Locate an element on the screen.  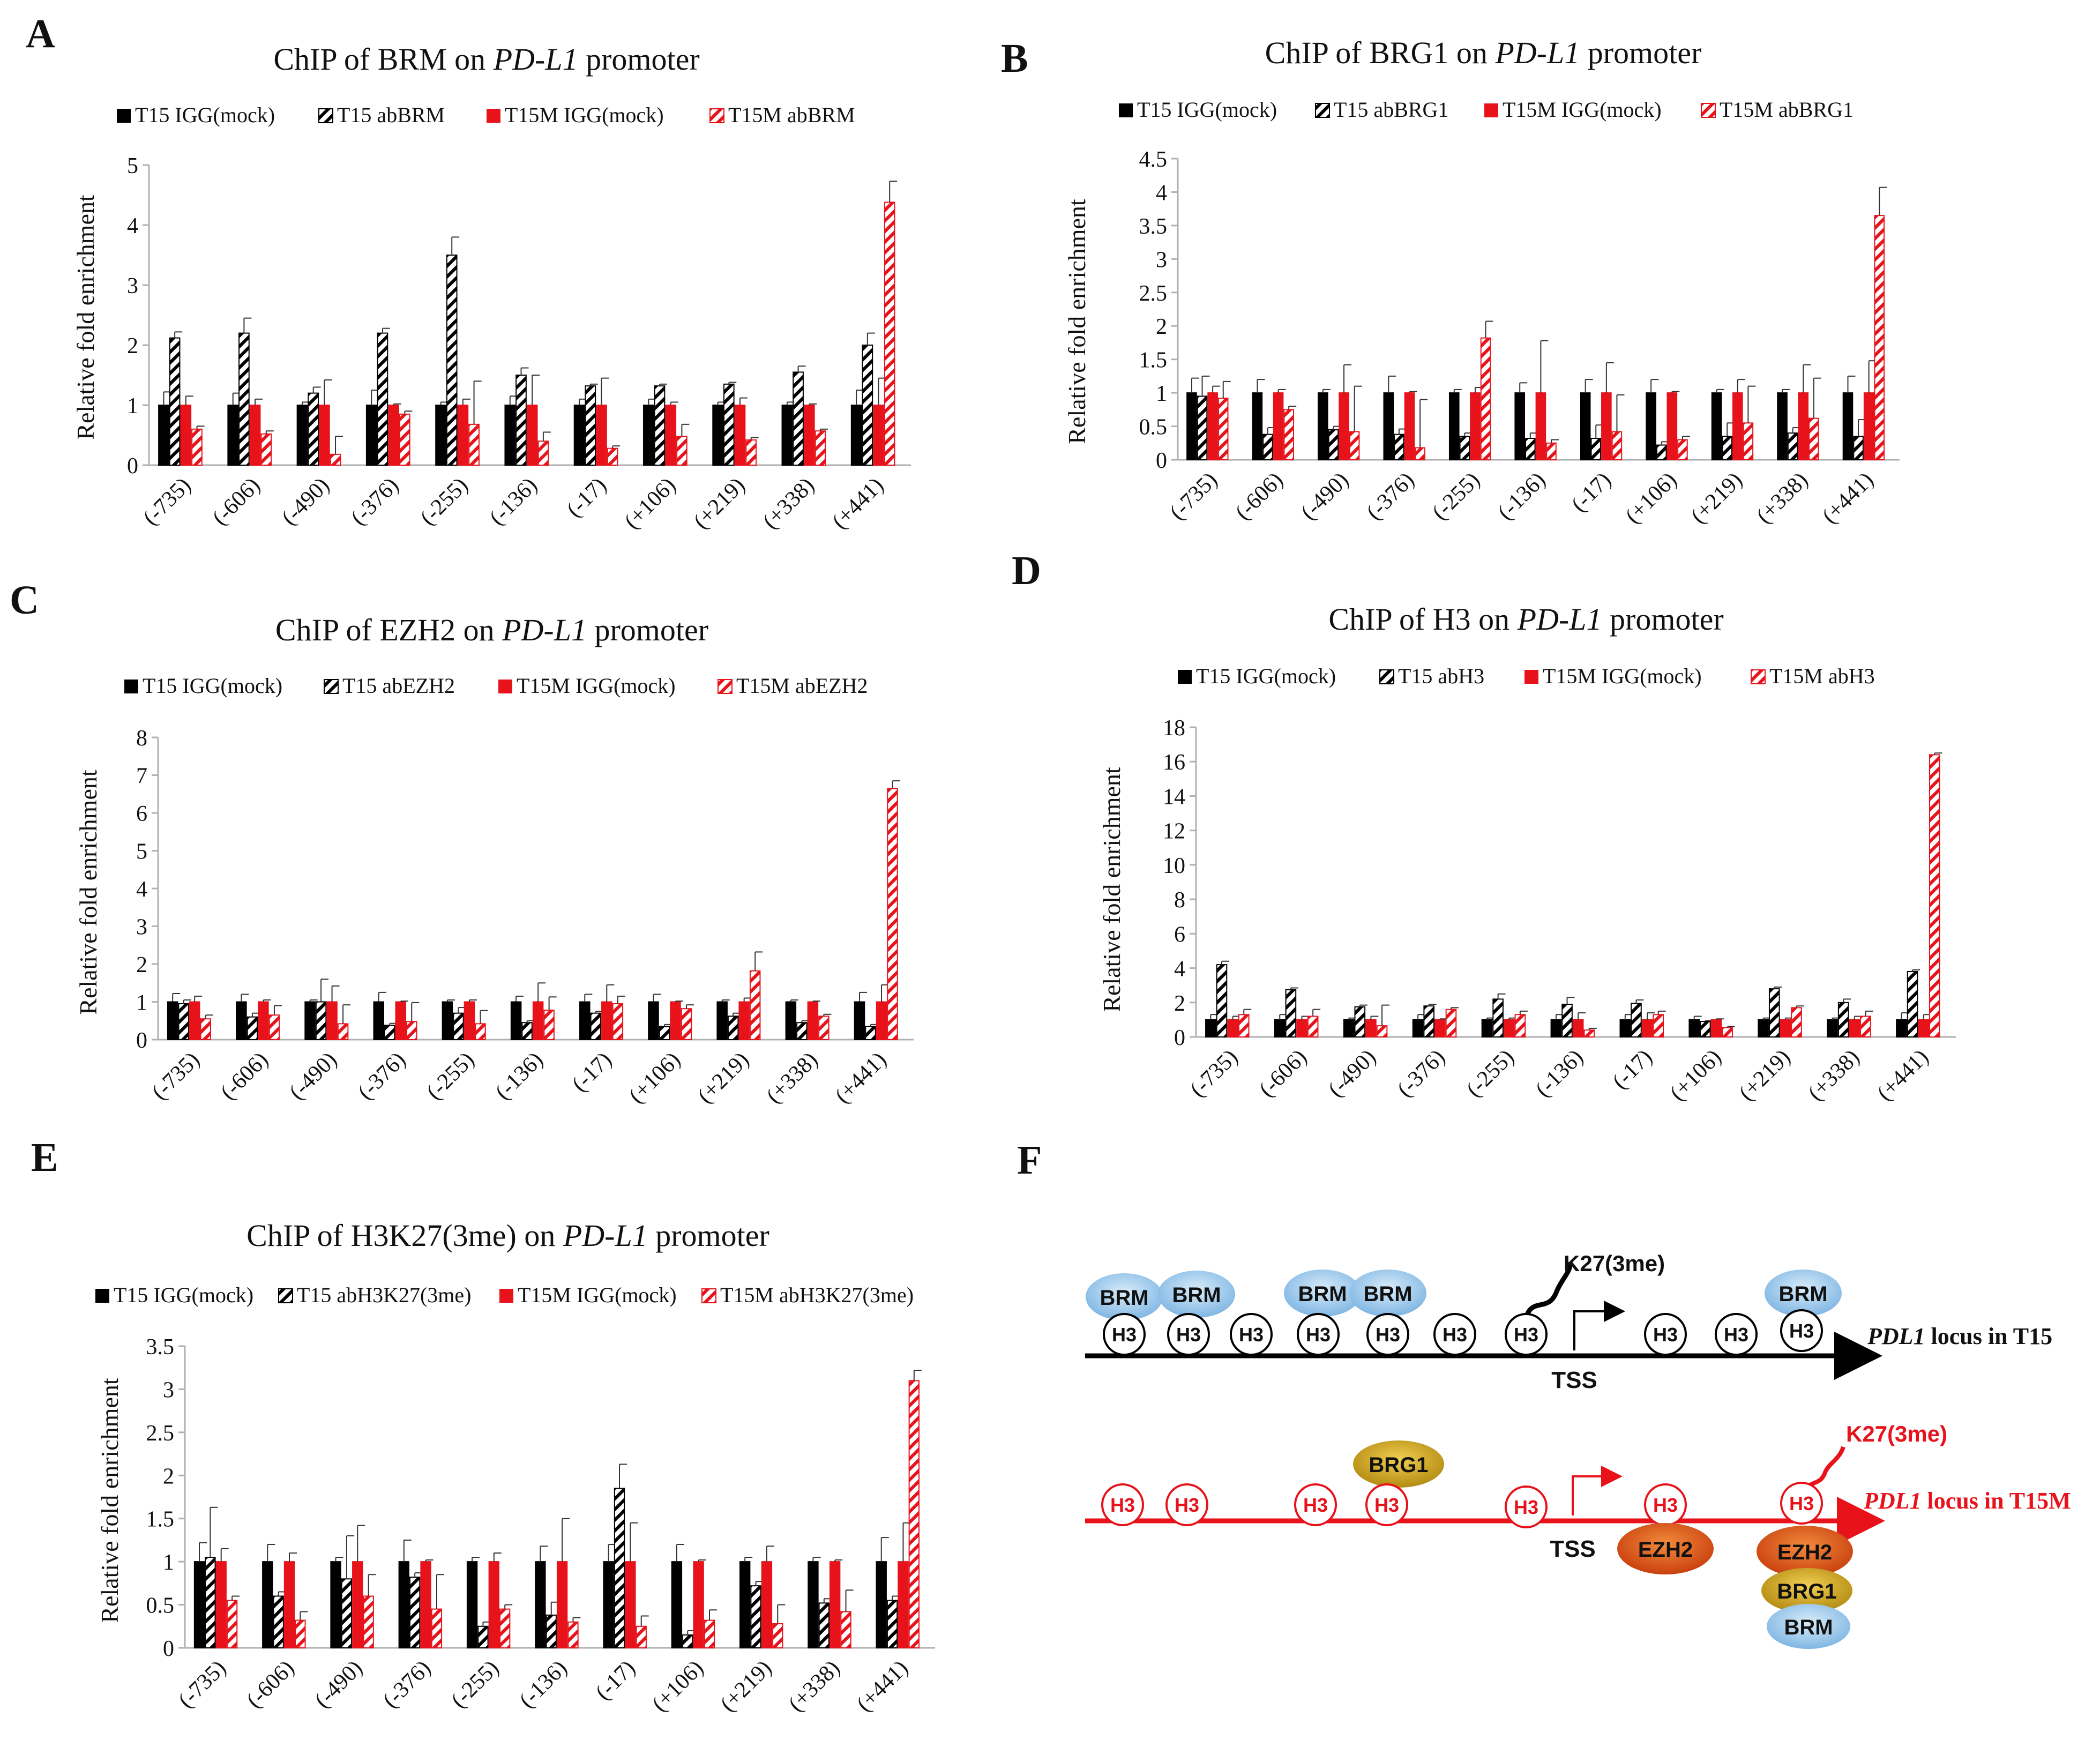
y-axis-label-d: Relative fold enrichment is located at coordinates (1111, 889).